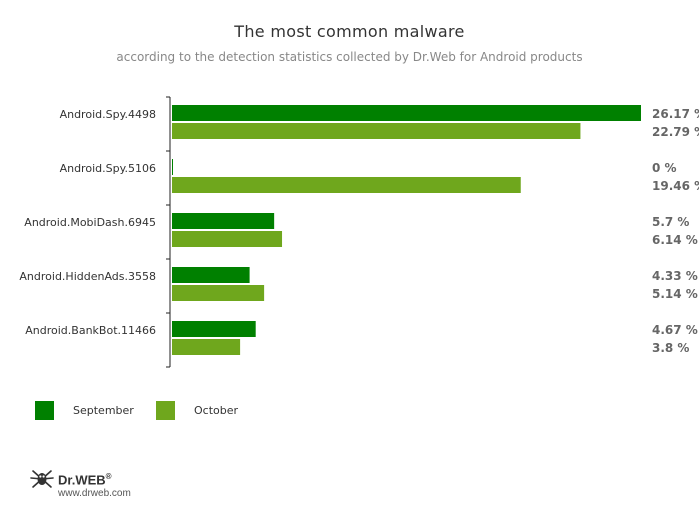 This screenshot has width=699, height=515. Describe the element at coordinates (675, 294) in the screenshot. I see `value-label: 5.14 %` at that location.